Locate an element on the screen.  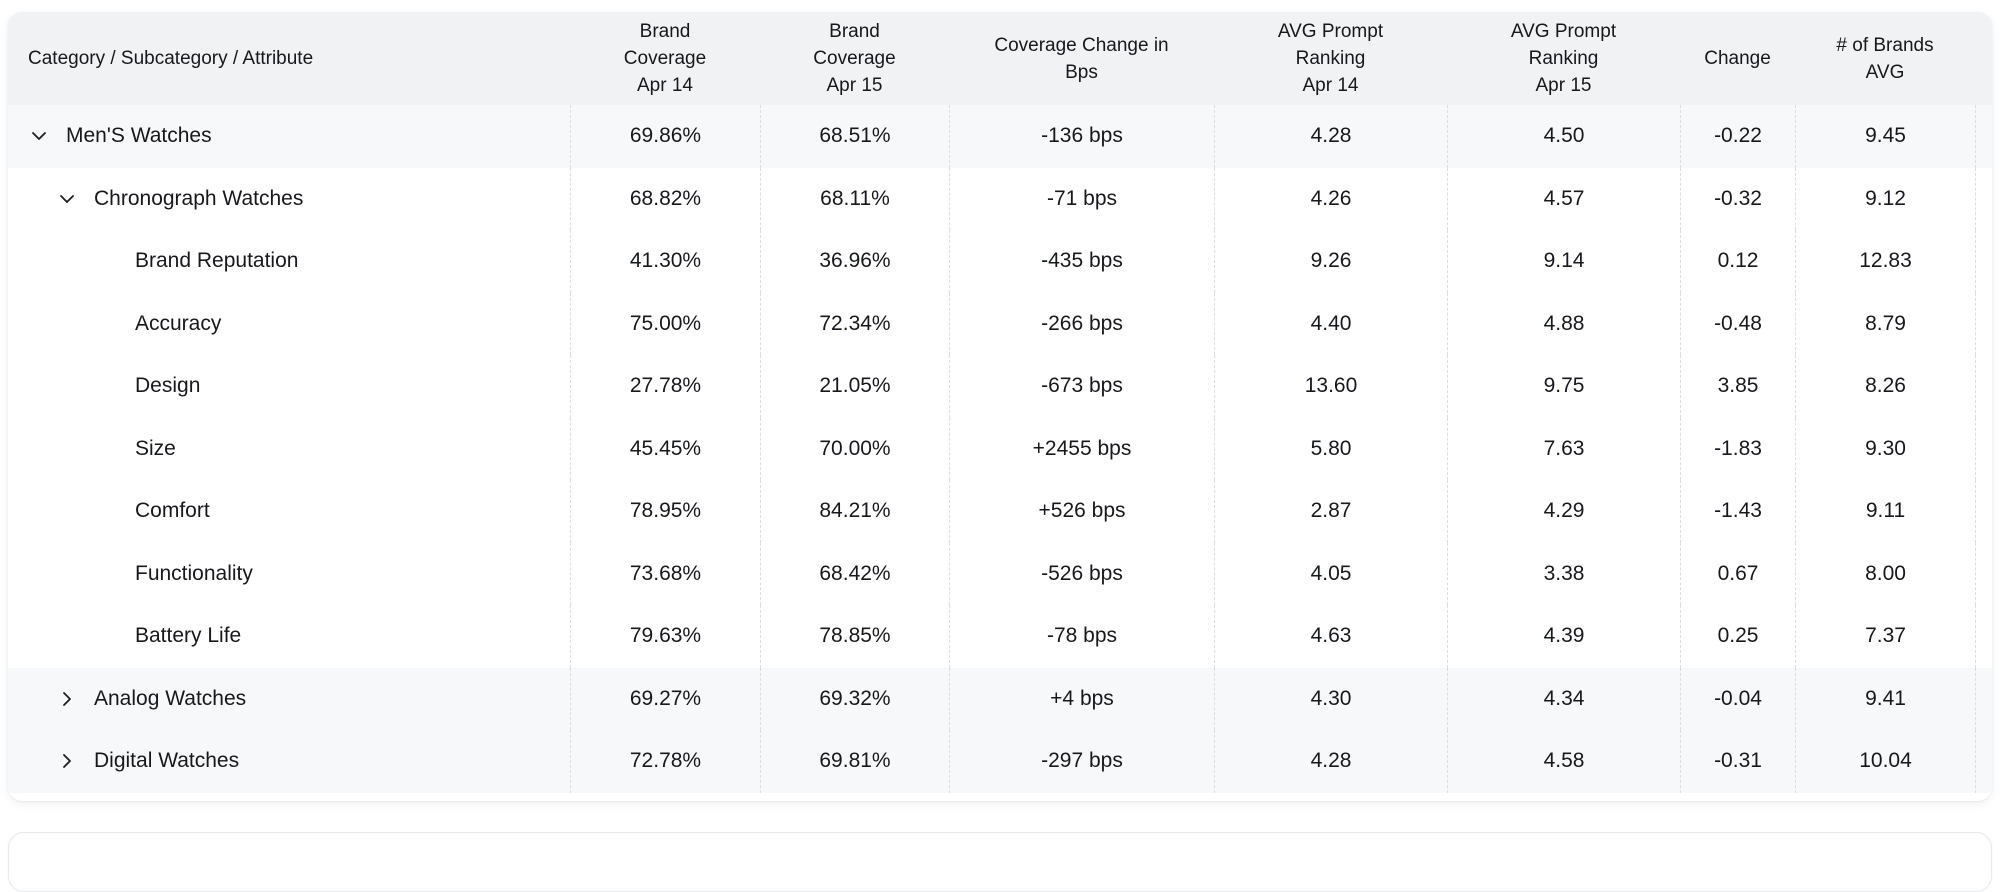
cell-num_brands_avg: 9.41 is located at coordinates (1885, 698).